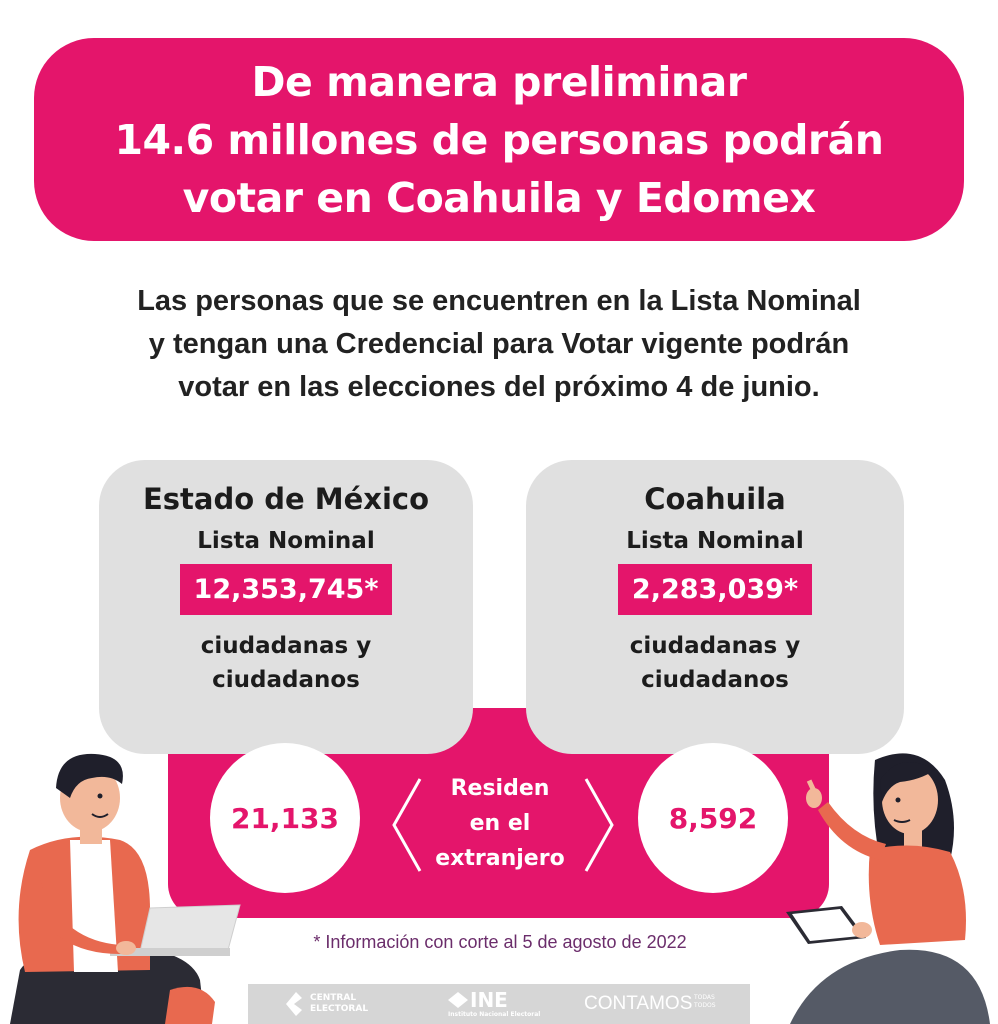  What do you see at coordinates (458, 1000) in the screenshot?
I see `ine-logo-icon` at bounding box center [458, 1000].